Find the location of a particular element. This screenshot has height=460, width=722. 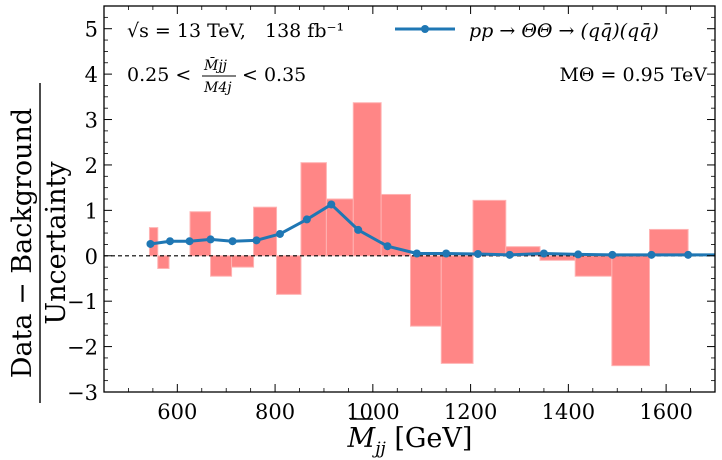

y-tick-label: 1 is located at coordinates (91, 211).